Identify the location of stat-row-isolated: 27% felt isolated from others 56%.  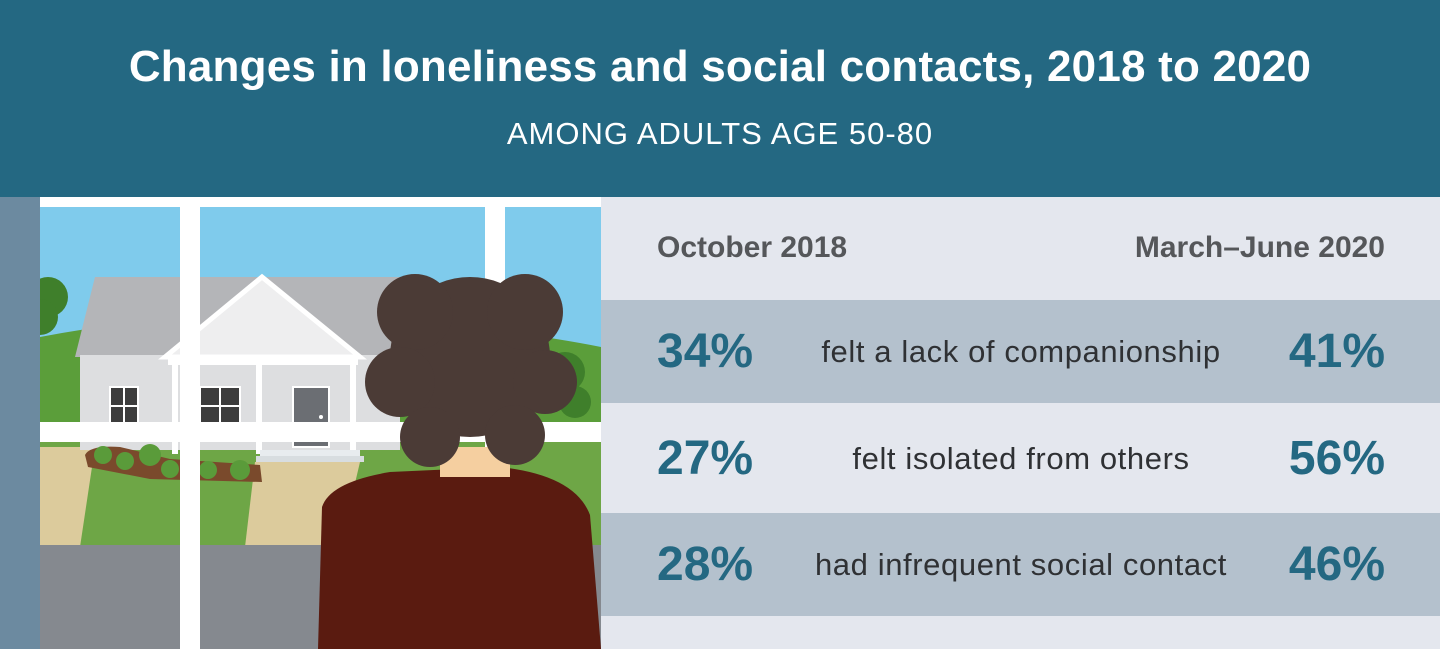
(1020, 458).